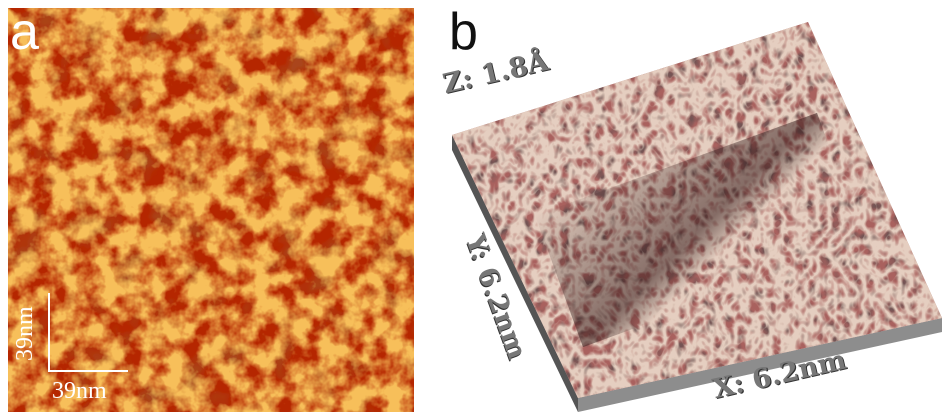  What do you see at coordinates (463, 32) in the screenshot?
I see `panel-label-b: b` at bounding box center [463, 32].